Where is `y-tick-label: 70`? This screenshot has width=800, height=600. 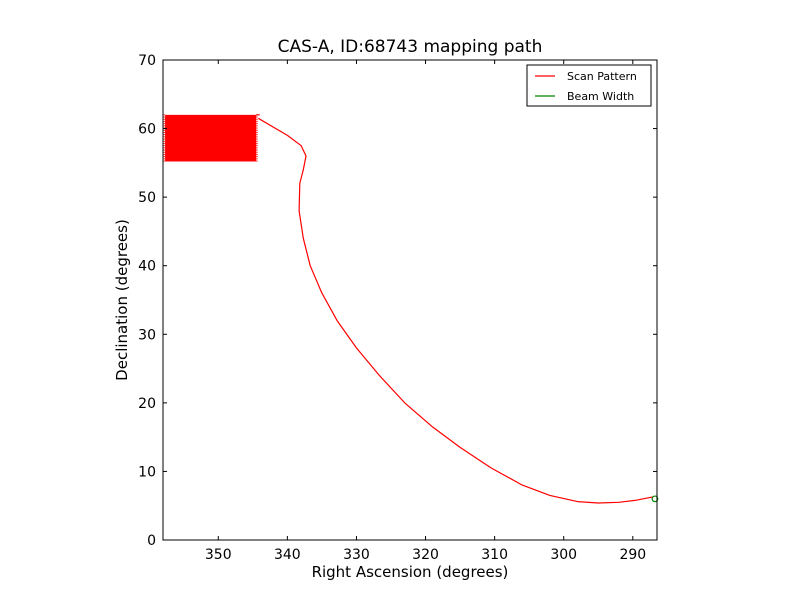 y-tick-label: 70 is located at coordinates (147, 61).